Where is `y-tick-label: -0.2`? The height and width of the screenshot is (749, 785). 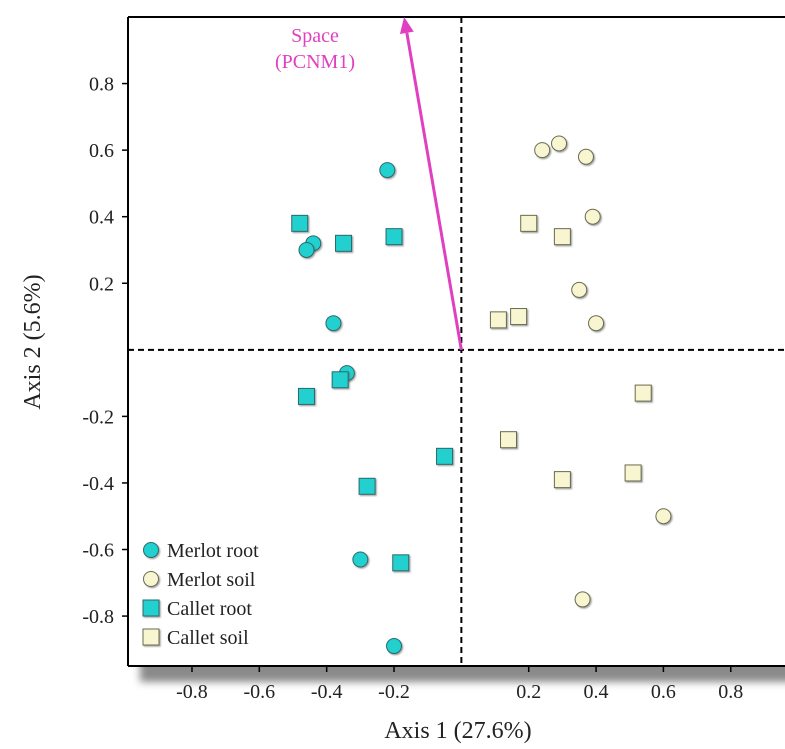 y-tick-label: -0.2 is located at coordinates (98, 417).